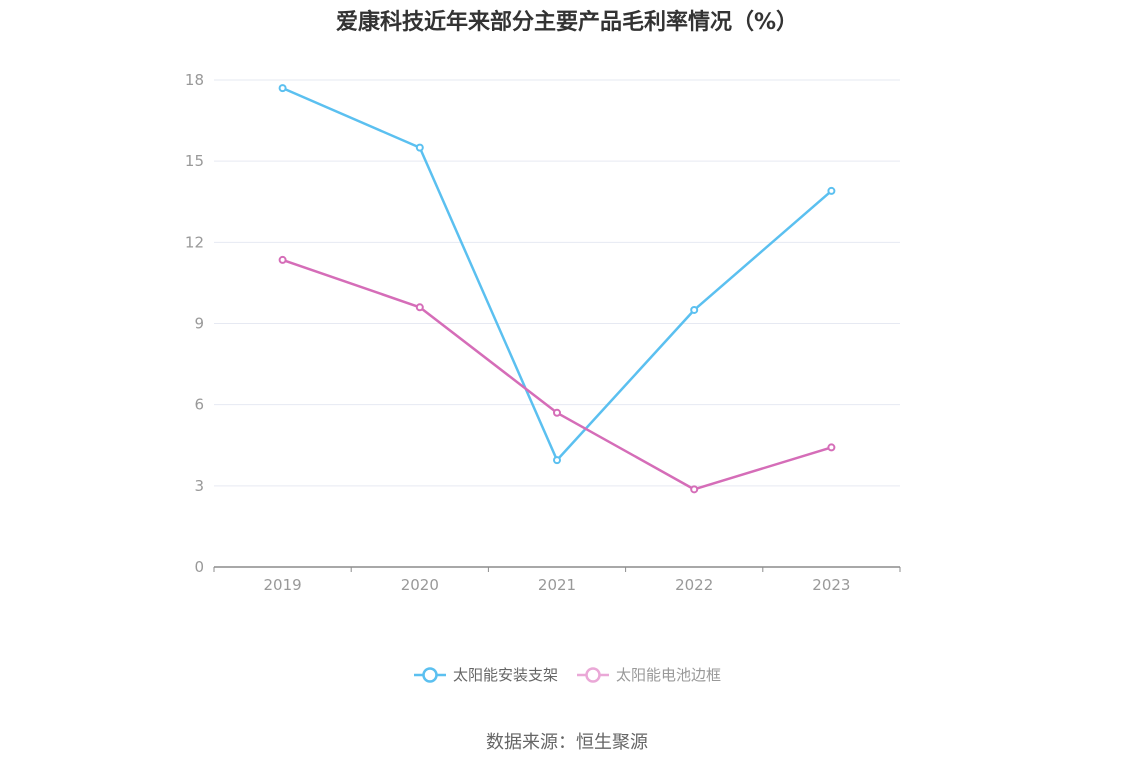 This screenshot has height=766, width=1134. Describe the element at coordinates (194, 80) in the screenshot. I see `y-tick-label: 18` at that location.